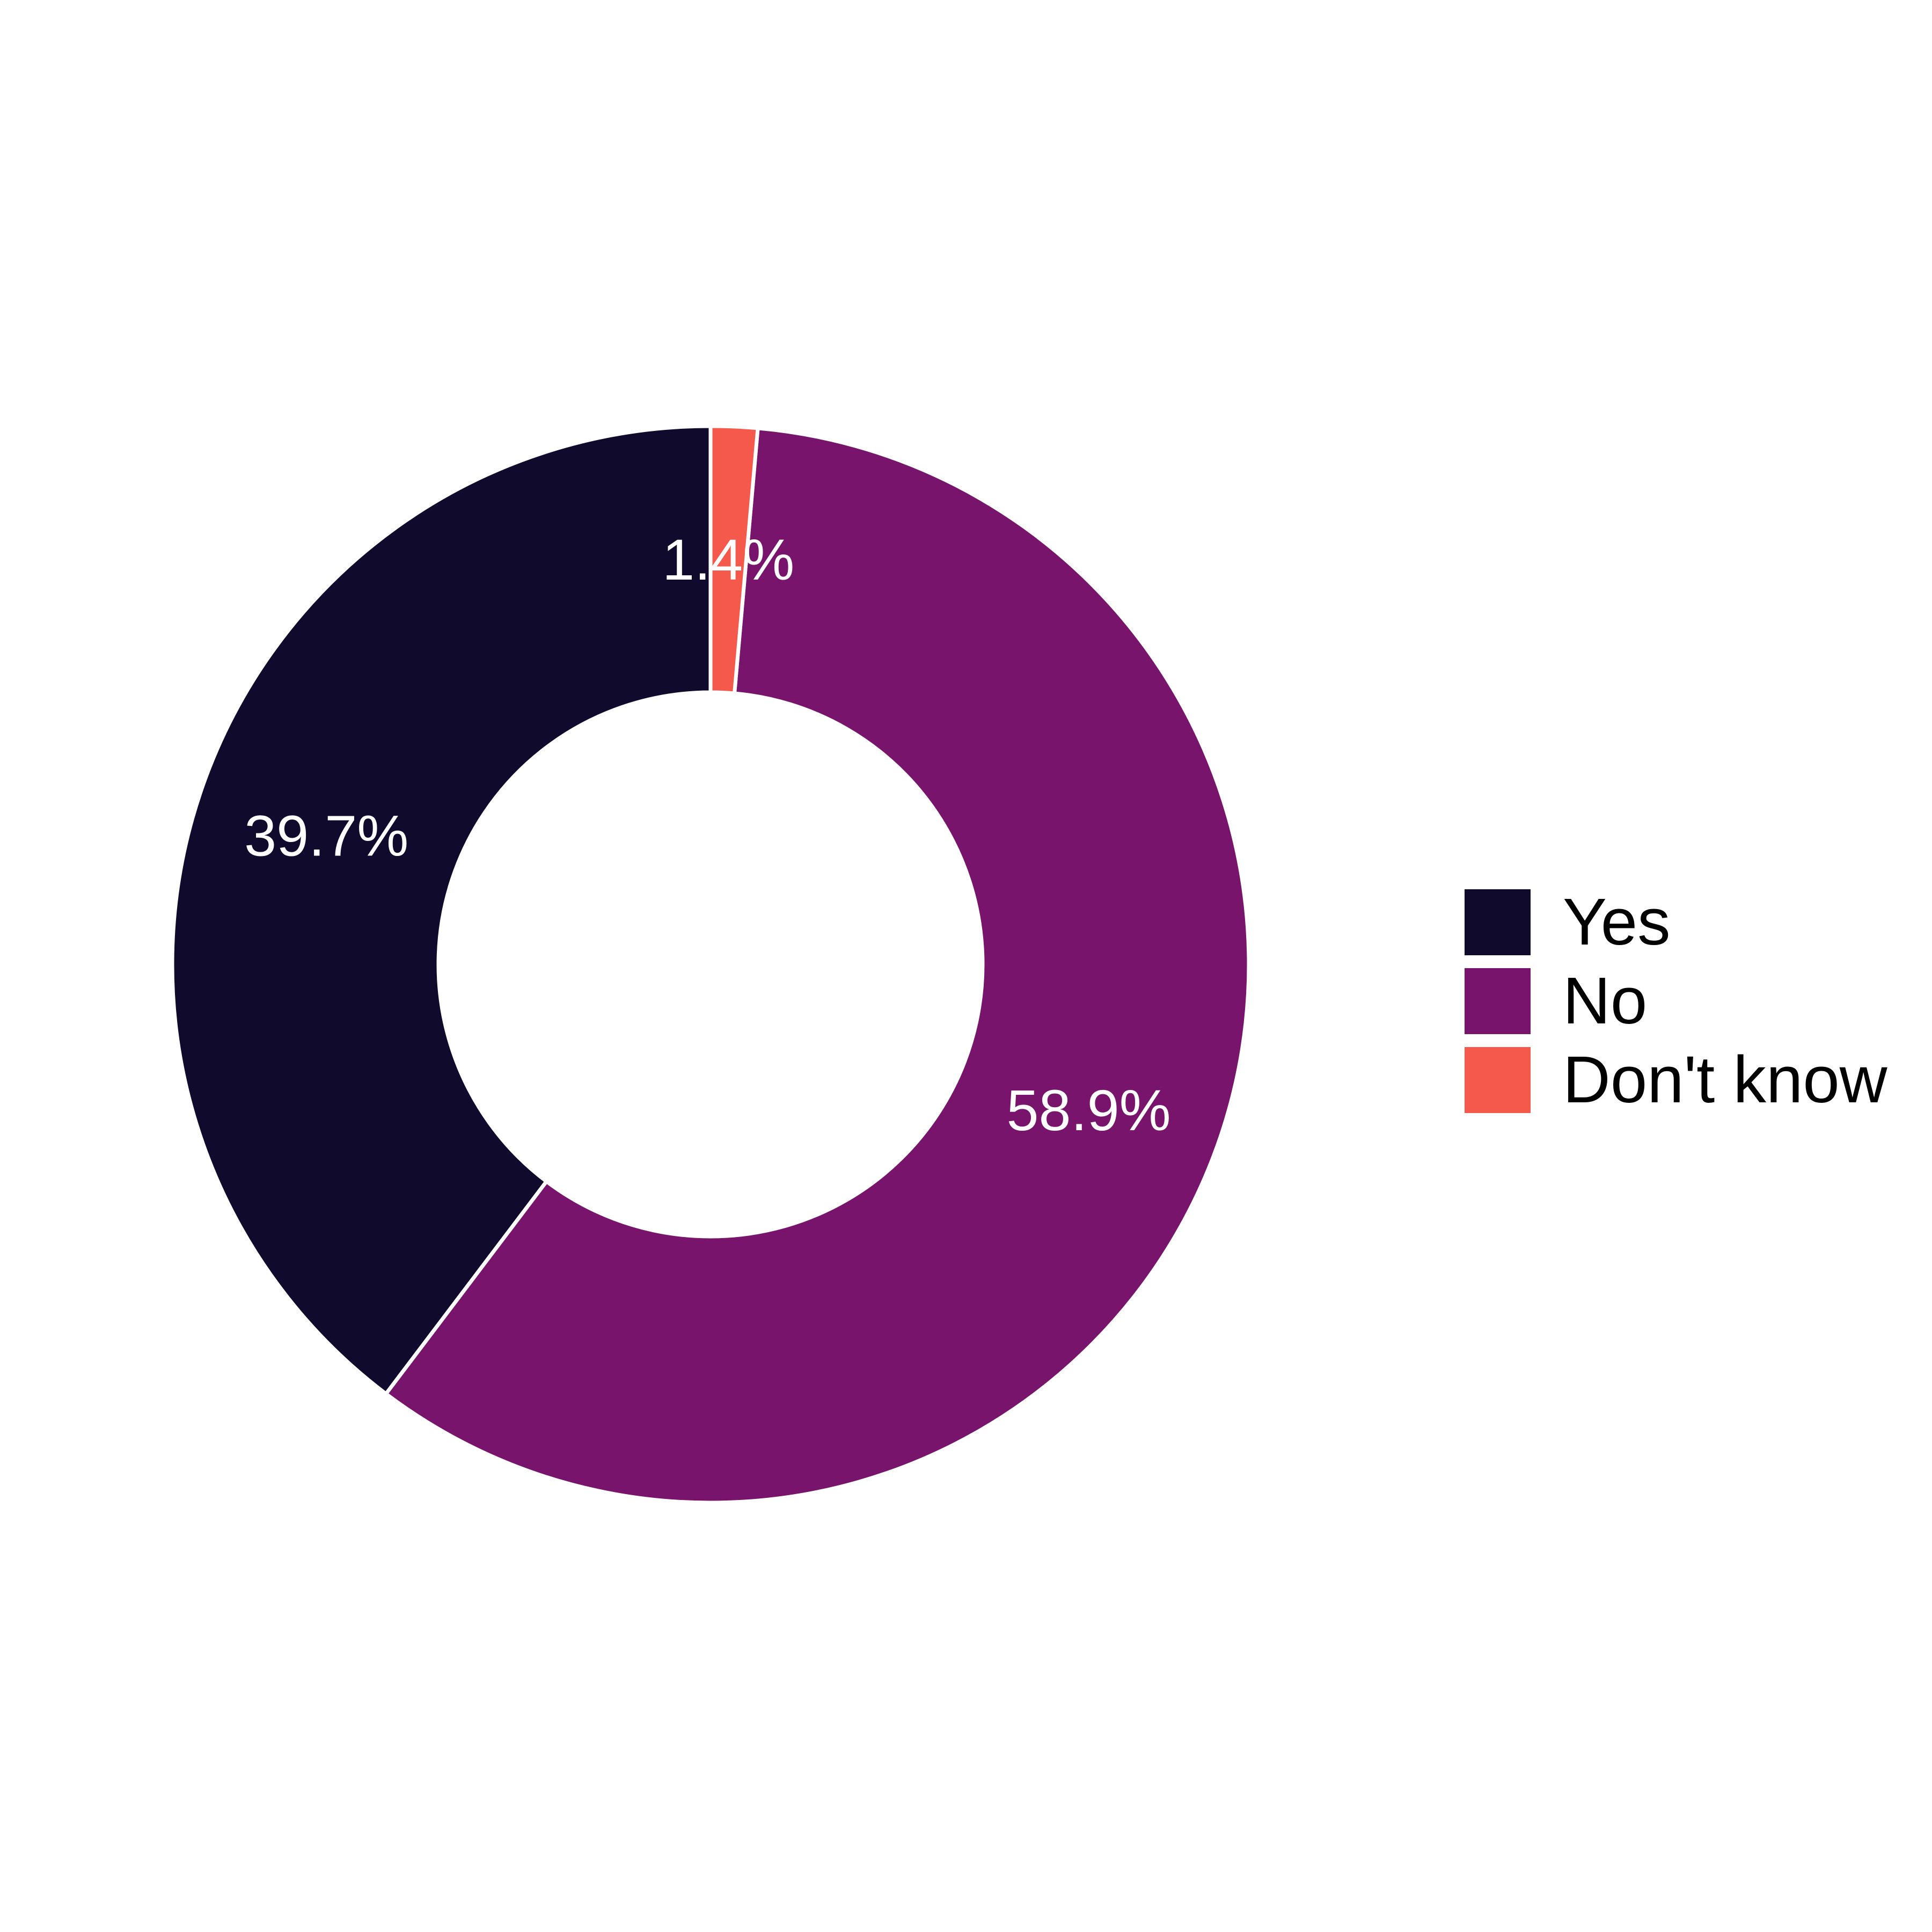  What do you see at coordinates (1498, 1080) in the screenshot?
I see `legend-swatch-don-t-know` at bounding box center [1498, 1080].